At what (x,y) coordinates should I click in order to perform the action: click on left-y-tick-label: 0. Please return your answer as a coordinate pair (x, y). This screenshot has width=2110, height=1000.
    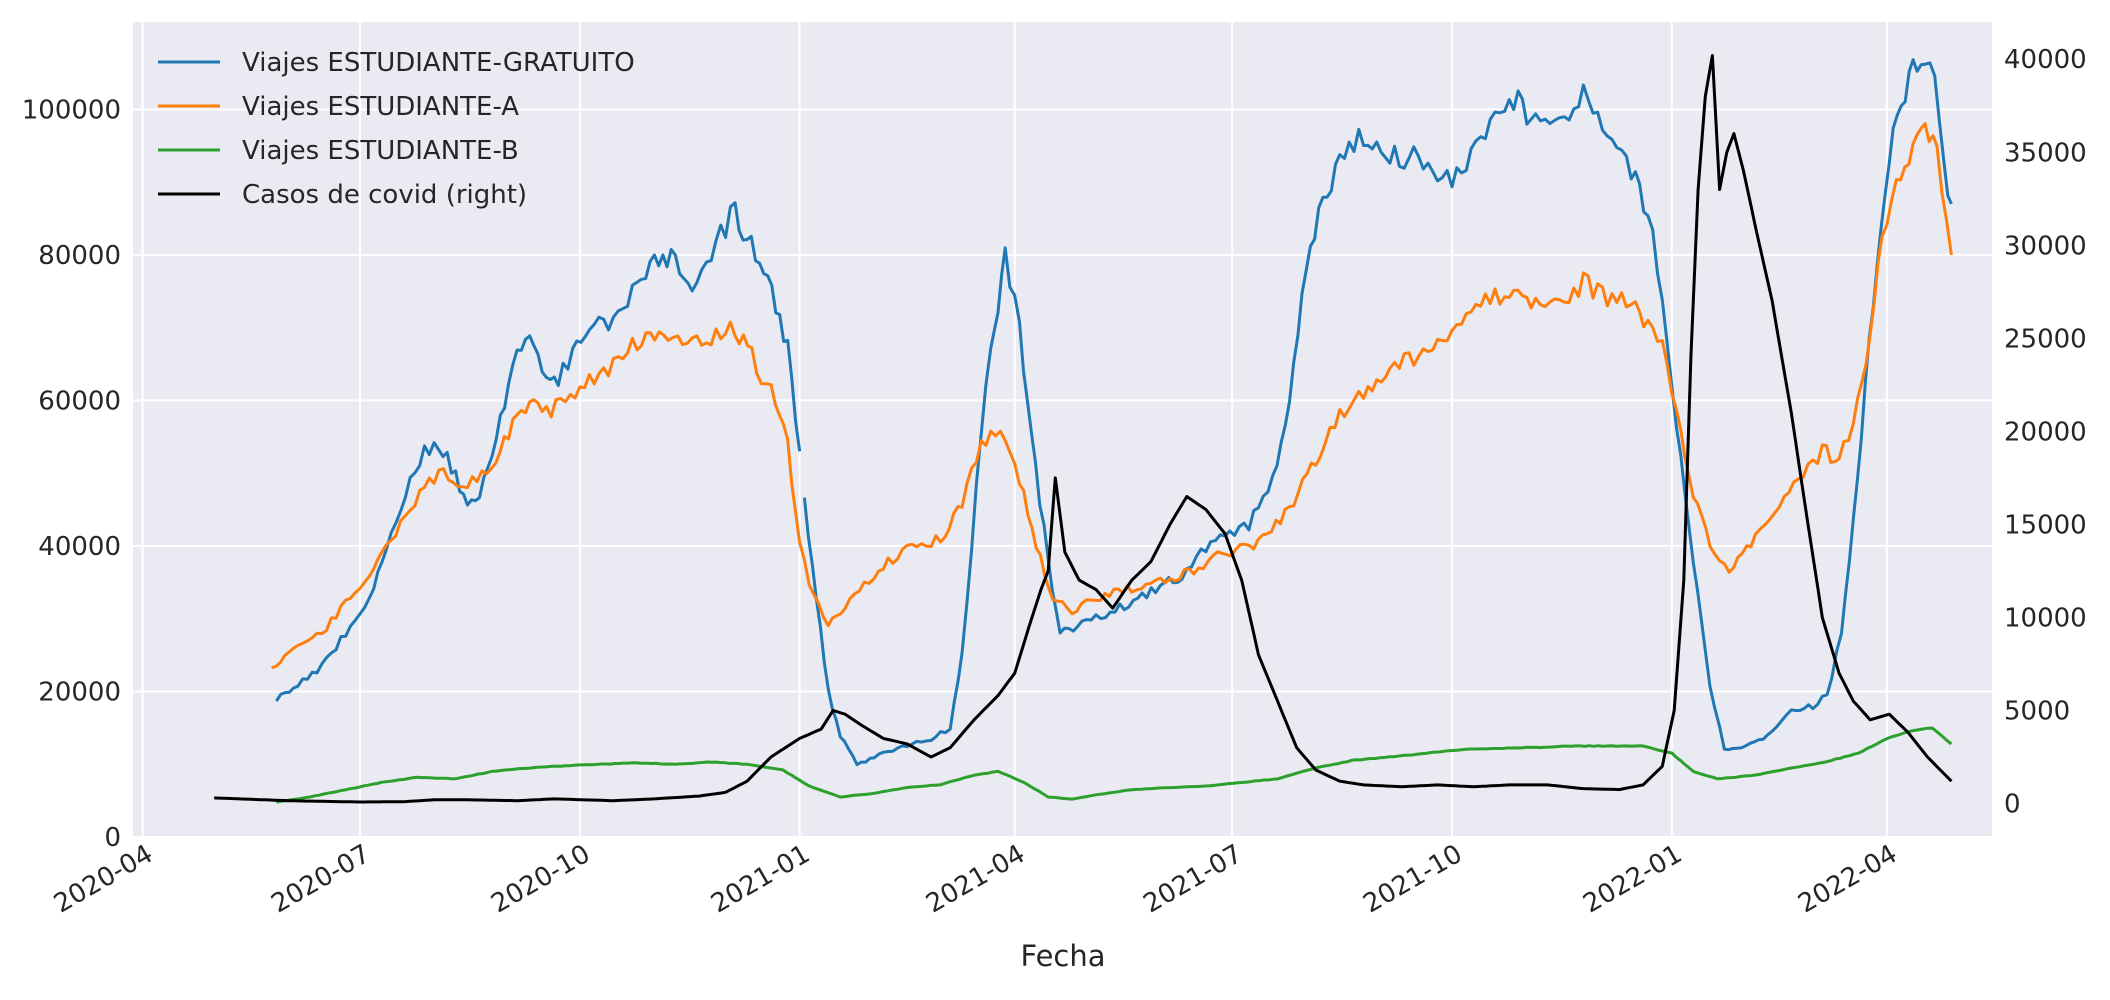
    Looking at the image, I should click on (112, 838).